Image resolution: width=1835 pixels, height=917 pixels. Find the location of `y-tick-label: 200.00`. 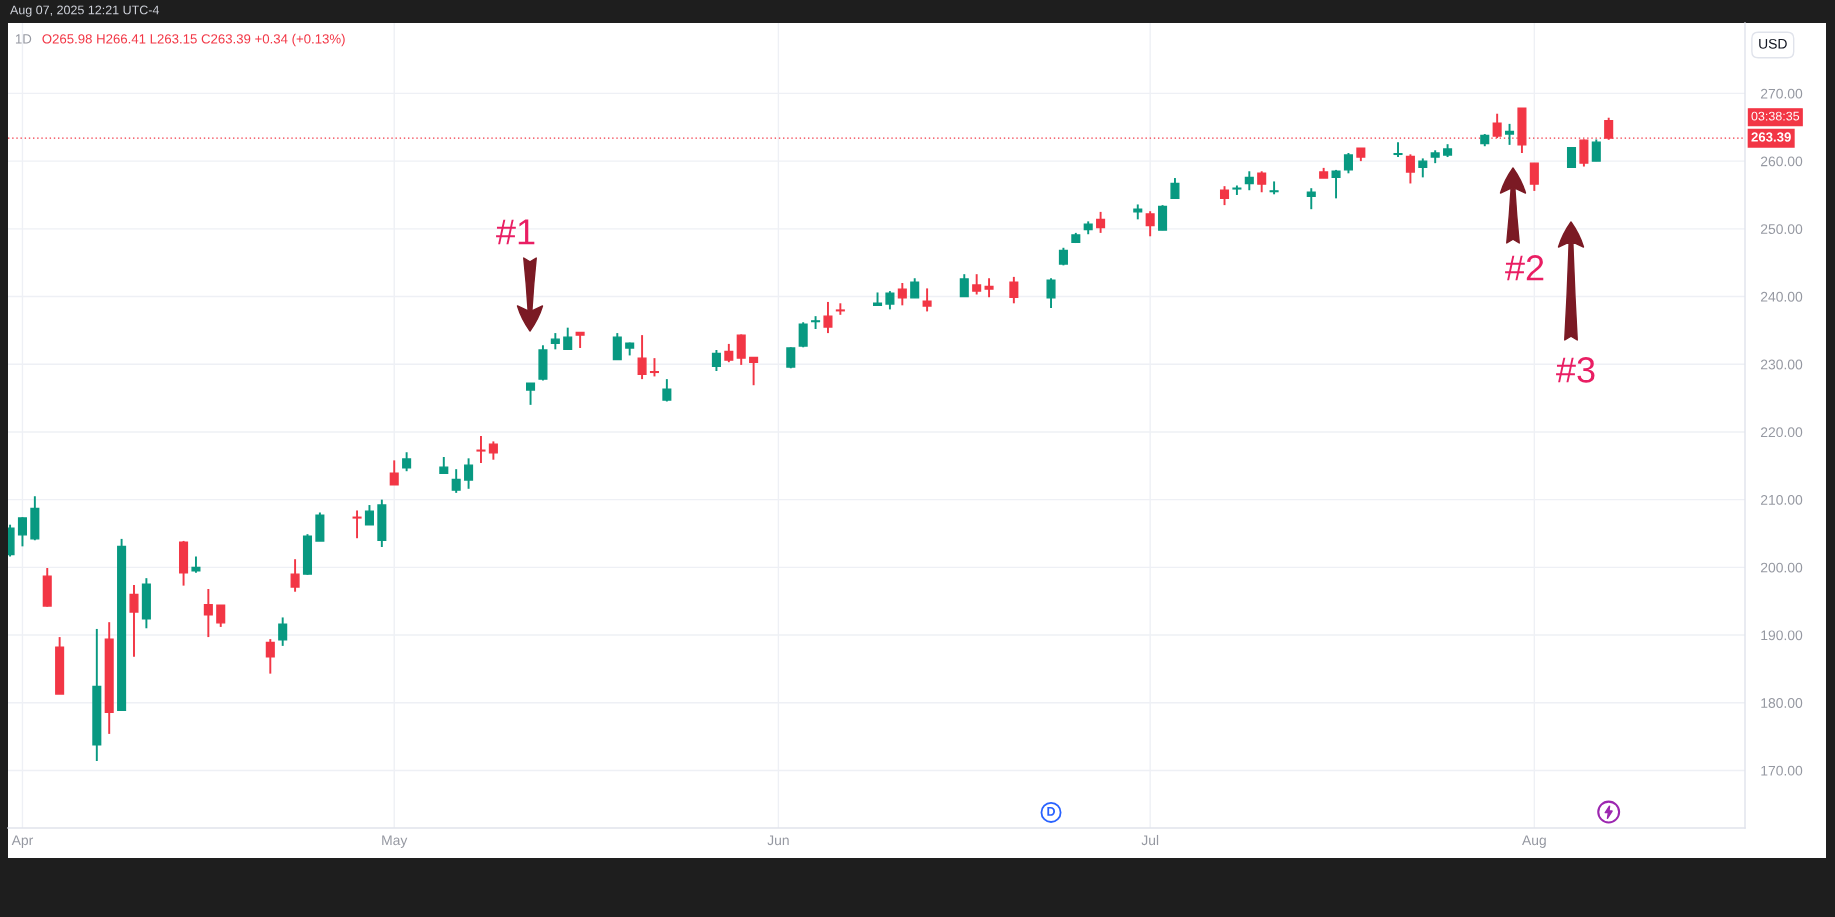

y-tick-label: 200.00 is located at coordinates (1781, 567).